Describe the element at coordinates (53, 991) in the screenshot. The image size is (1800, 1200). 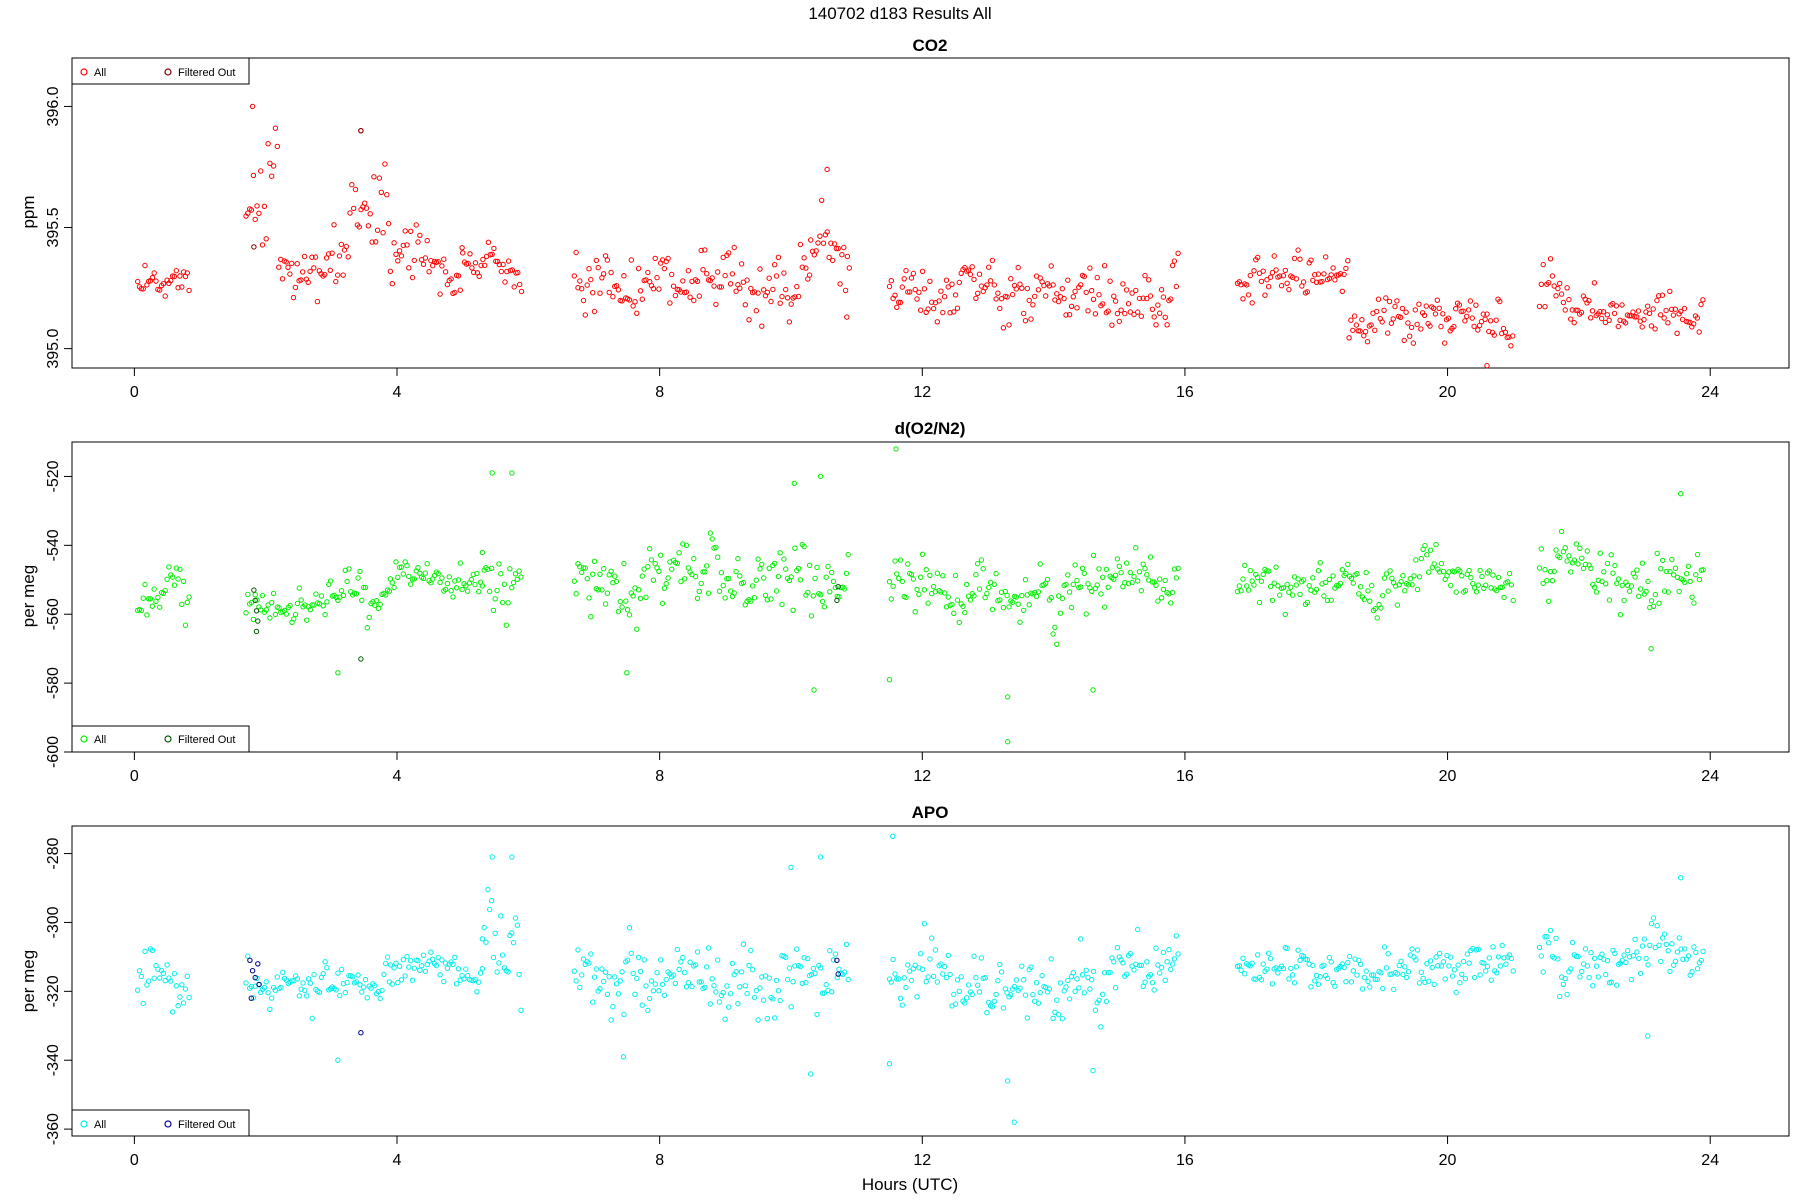
I see `apo-y-tick-label: -320` at that location.